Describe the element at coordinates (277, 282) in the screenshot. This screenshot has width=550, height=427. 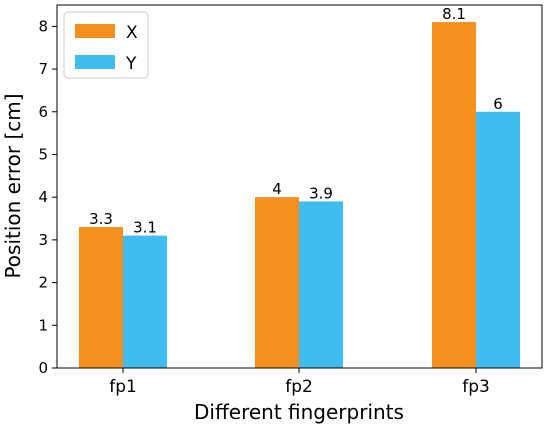
I see `bar-x-fp2` at that location.